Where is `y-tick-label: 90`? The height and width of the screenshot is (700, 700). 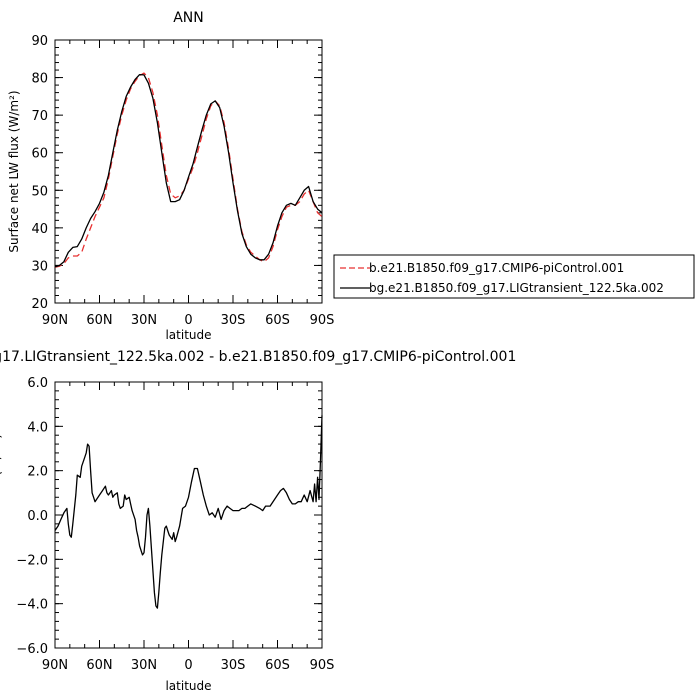
y-tick-label: 90 is located at coordinates (39, 41).